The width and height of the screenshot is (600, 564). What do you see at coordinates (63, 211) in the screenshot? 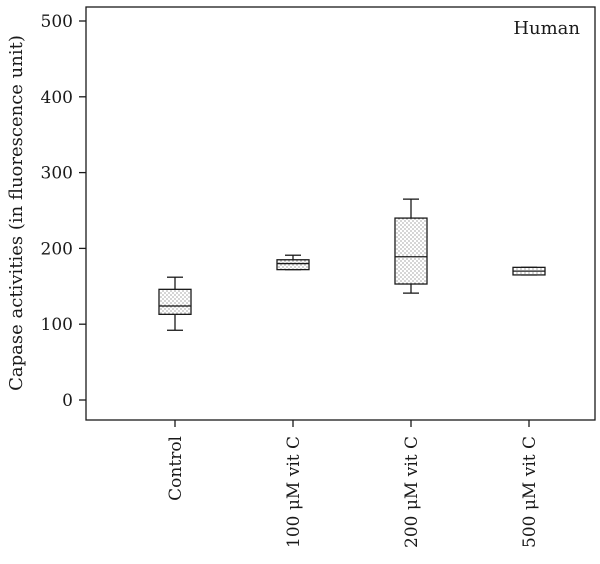
I see `y-axis-ticks: 0 100 200 300 400 500` at bounding box center [63, 211].